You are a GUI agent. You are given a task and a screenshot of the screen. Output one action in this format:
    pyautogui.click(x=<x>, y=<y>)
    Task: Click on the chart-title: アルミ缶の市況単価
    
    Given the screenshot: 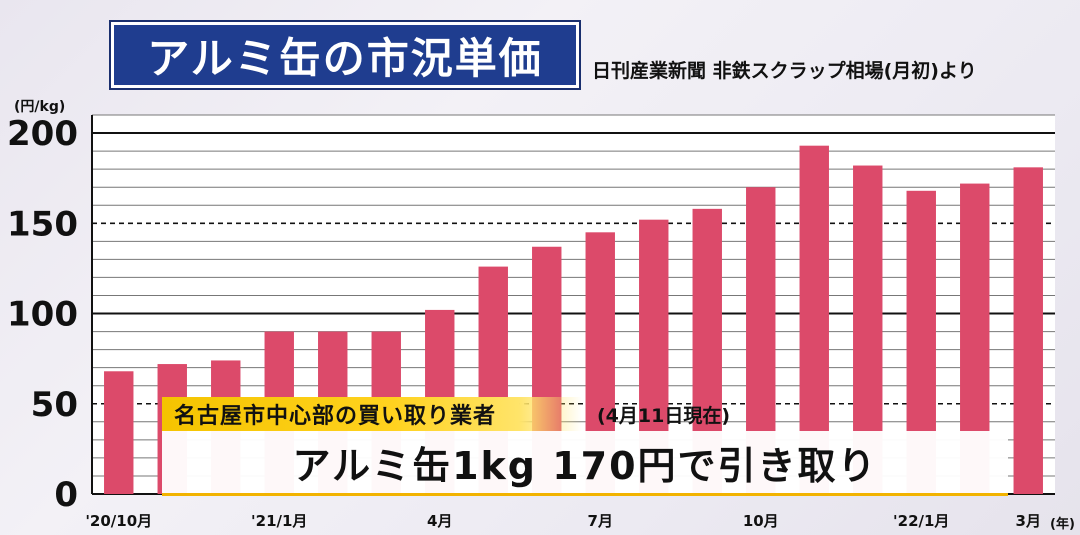 What is the action you would take?
    pyautogui.click(x=345, y=55)
    